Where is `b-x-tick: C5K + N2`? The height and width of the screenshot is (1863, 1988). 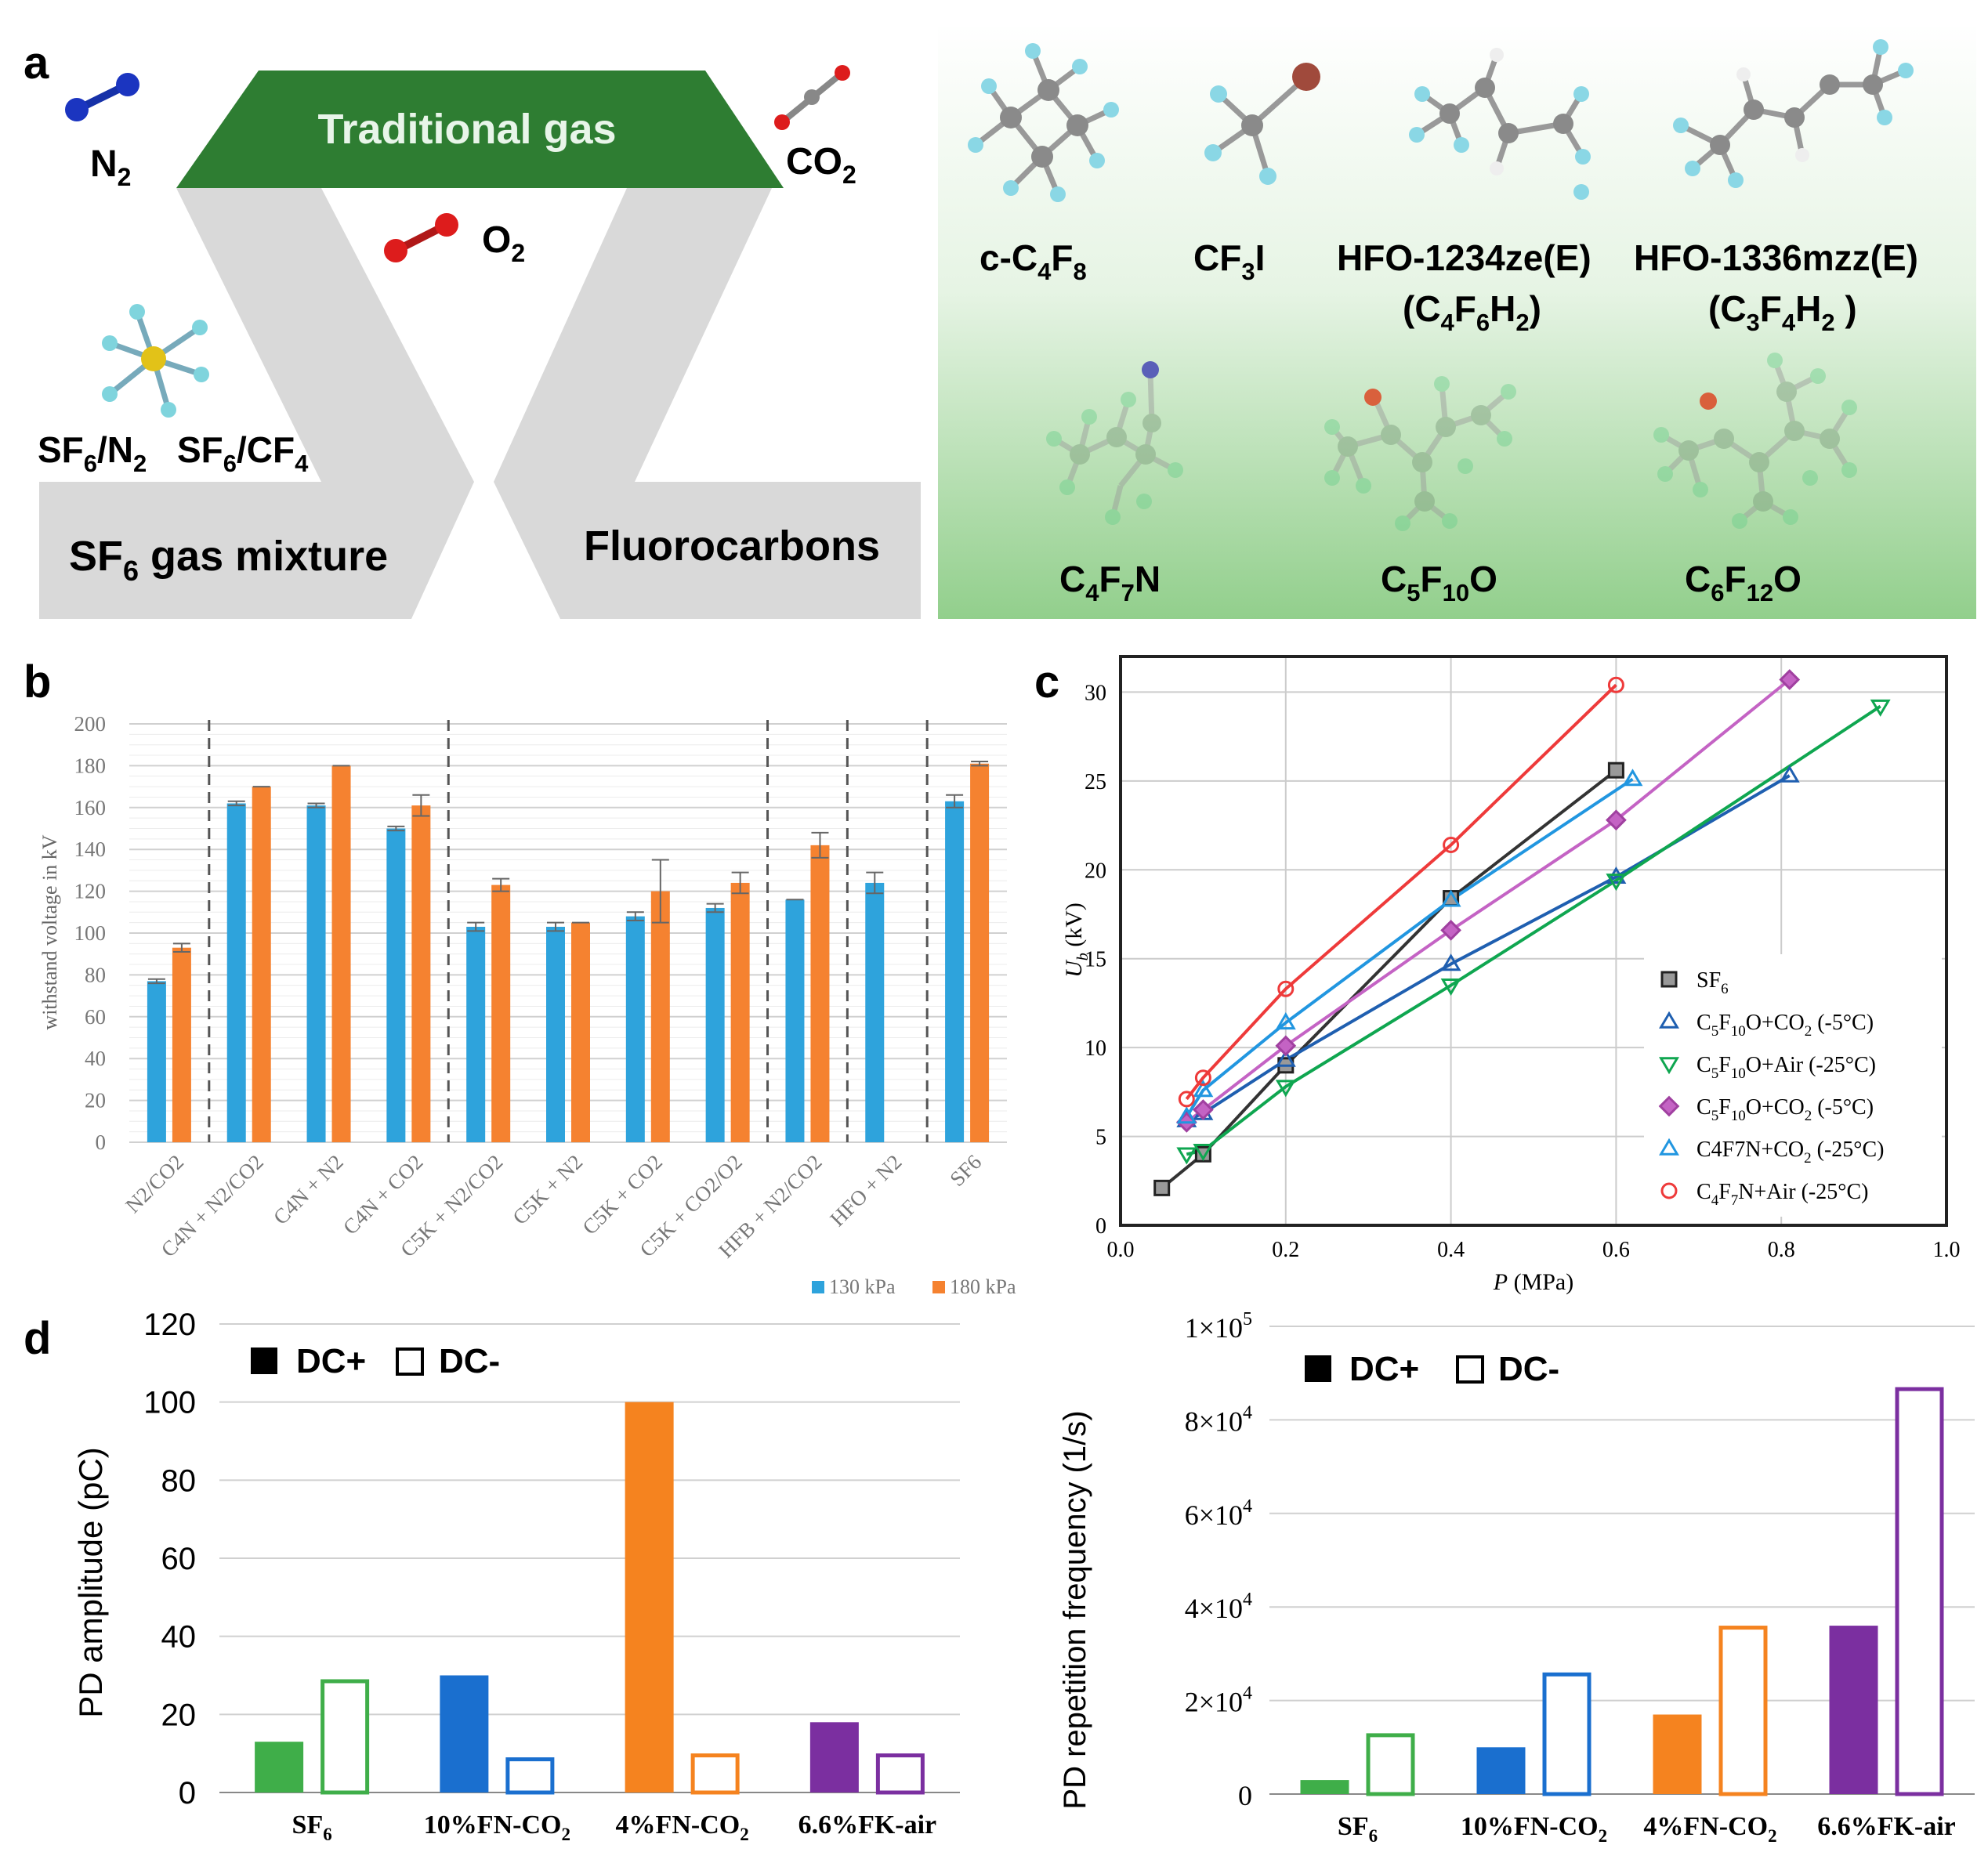 b-x-tick: C5K + N2 is located at coordinates (547, 1189).